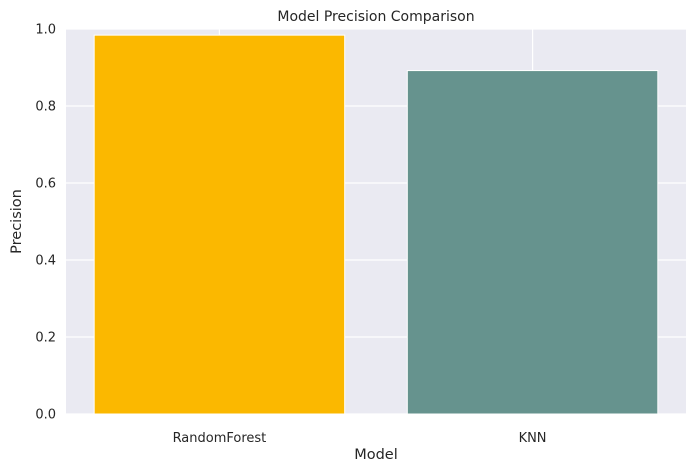 The width and height of the screenshot is (695, 473). What do you see at coordinates (45, 30) in the screenshot?
I see `y-tick-label: 1.0` at bounding box center [45, 30].